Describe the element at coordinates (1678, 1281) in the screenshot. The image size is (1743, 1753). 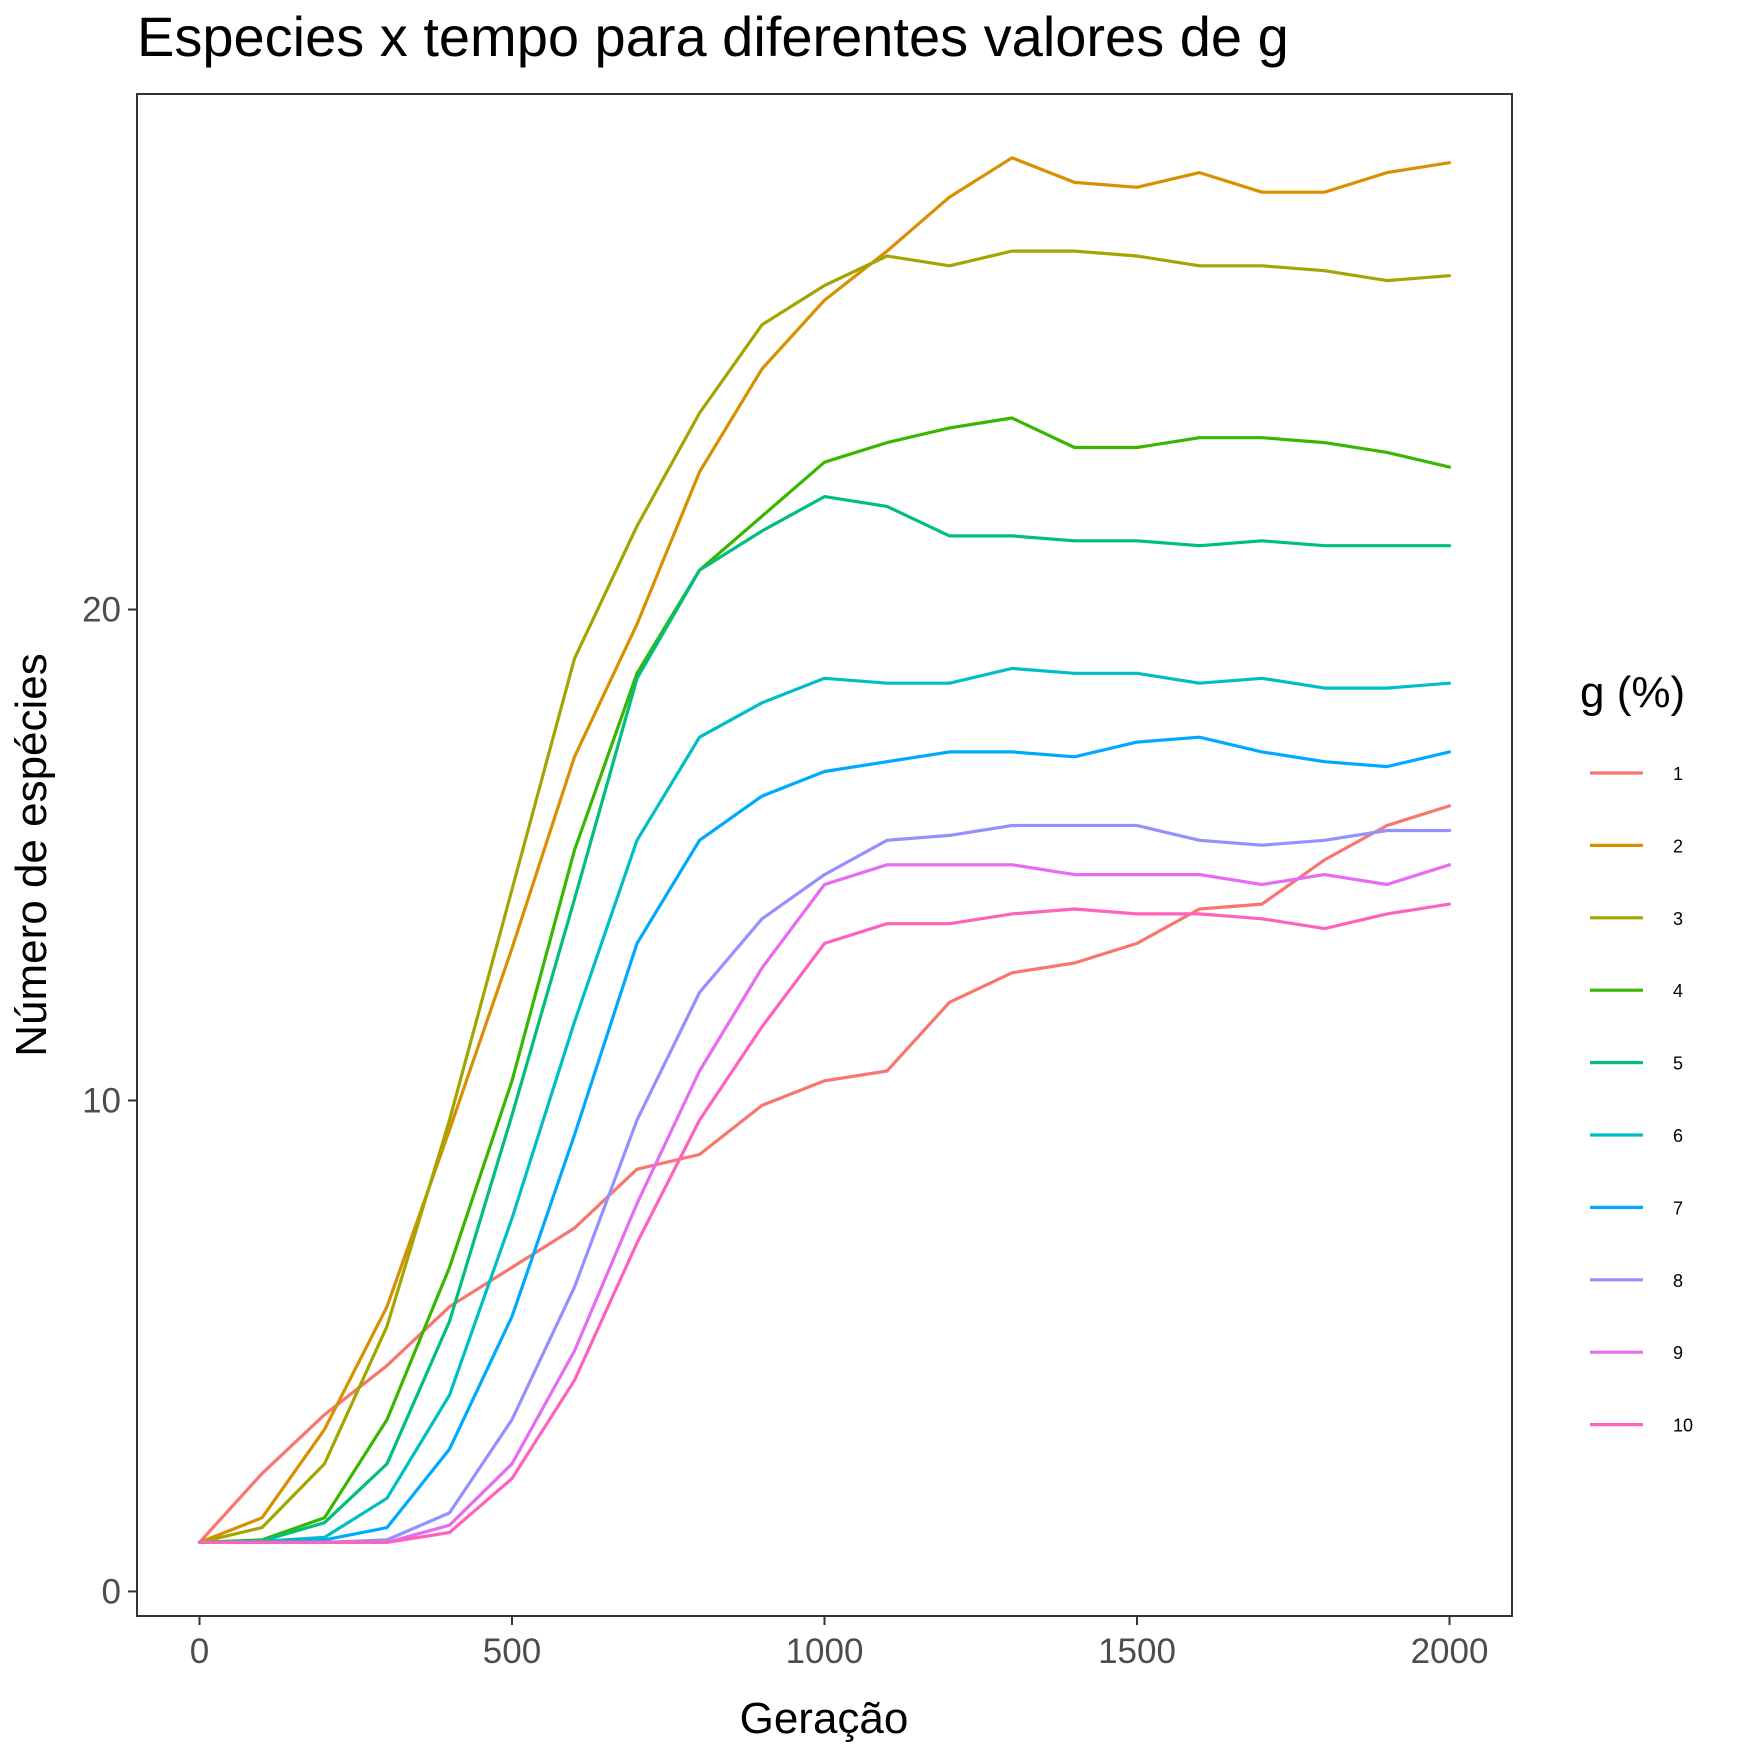
I see `legend-label: 8` at that location.